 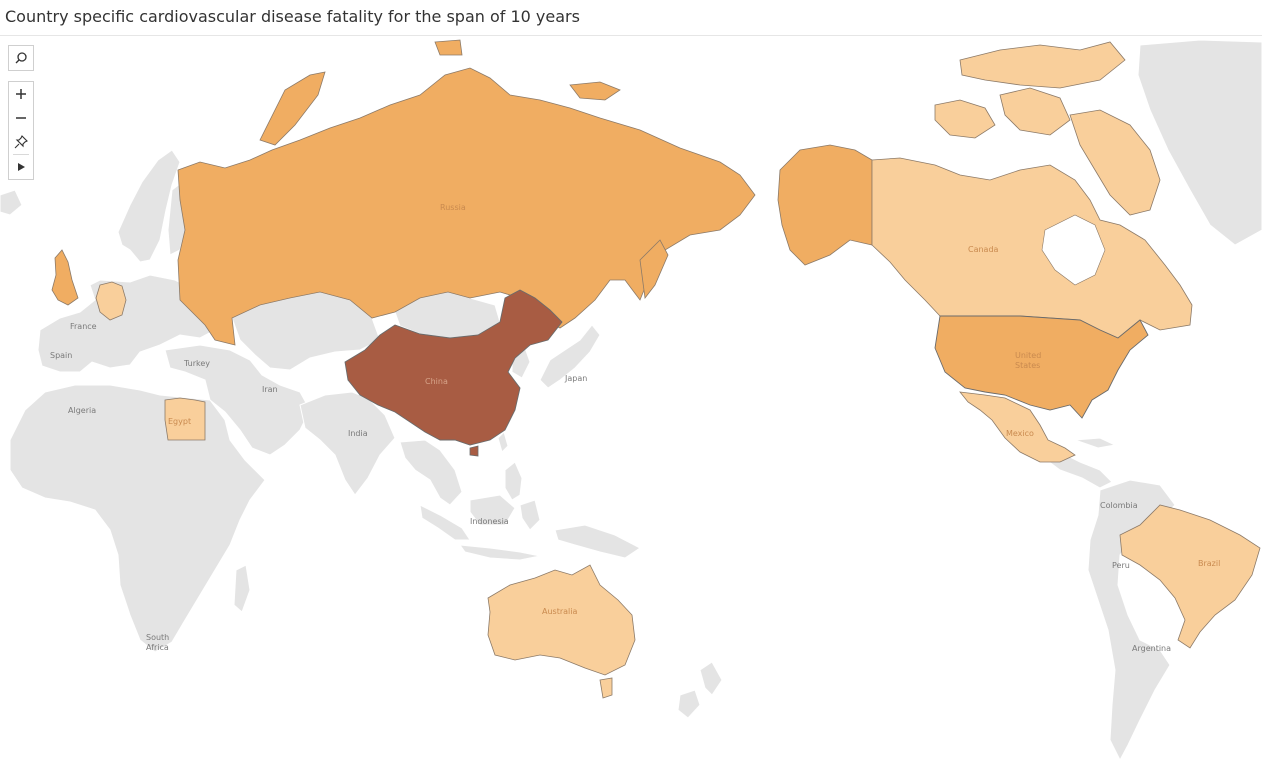 What do you see at coordinates (595, 91) in the screenshot?
I see `country-russia-islands` at bounding box center [595, 91].